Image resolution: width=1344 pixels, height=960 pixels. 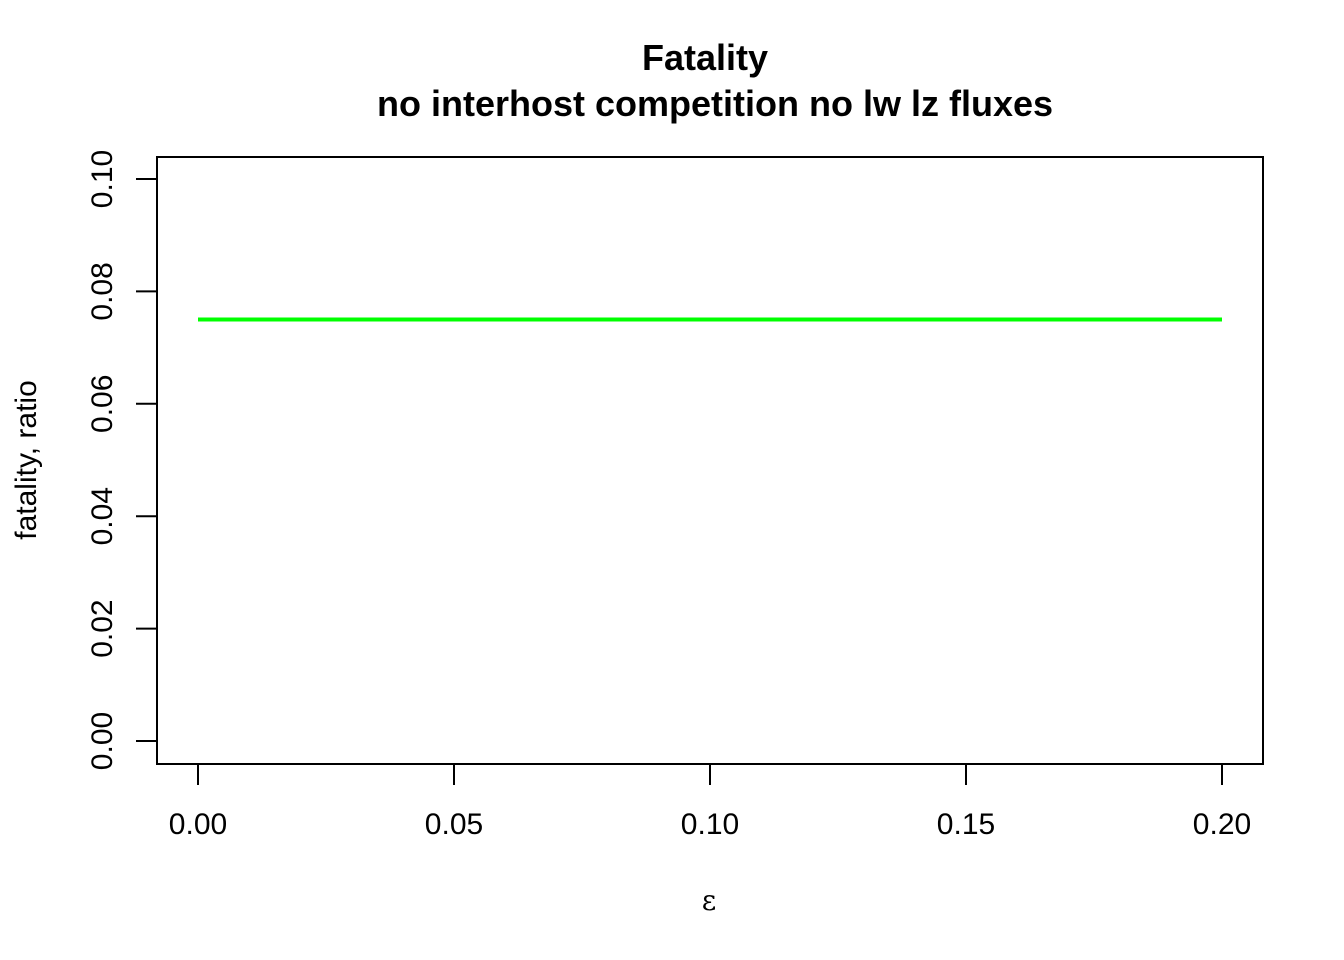 What do you see at coordinates (26, 460) in the screenshot?
I see `y-axis-label: fatality, ratio` at bounding box center [26, 460].